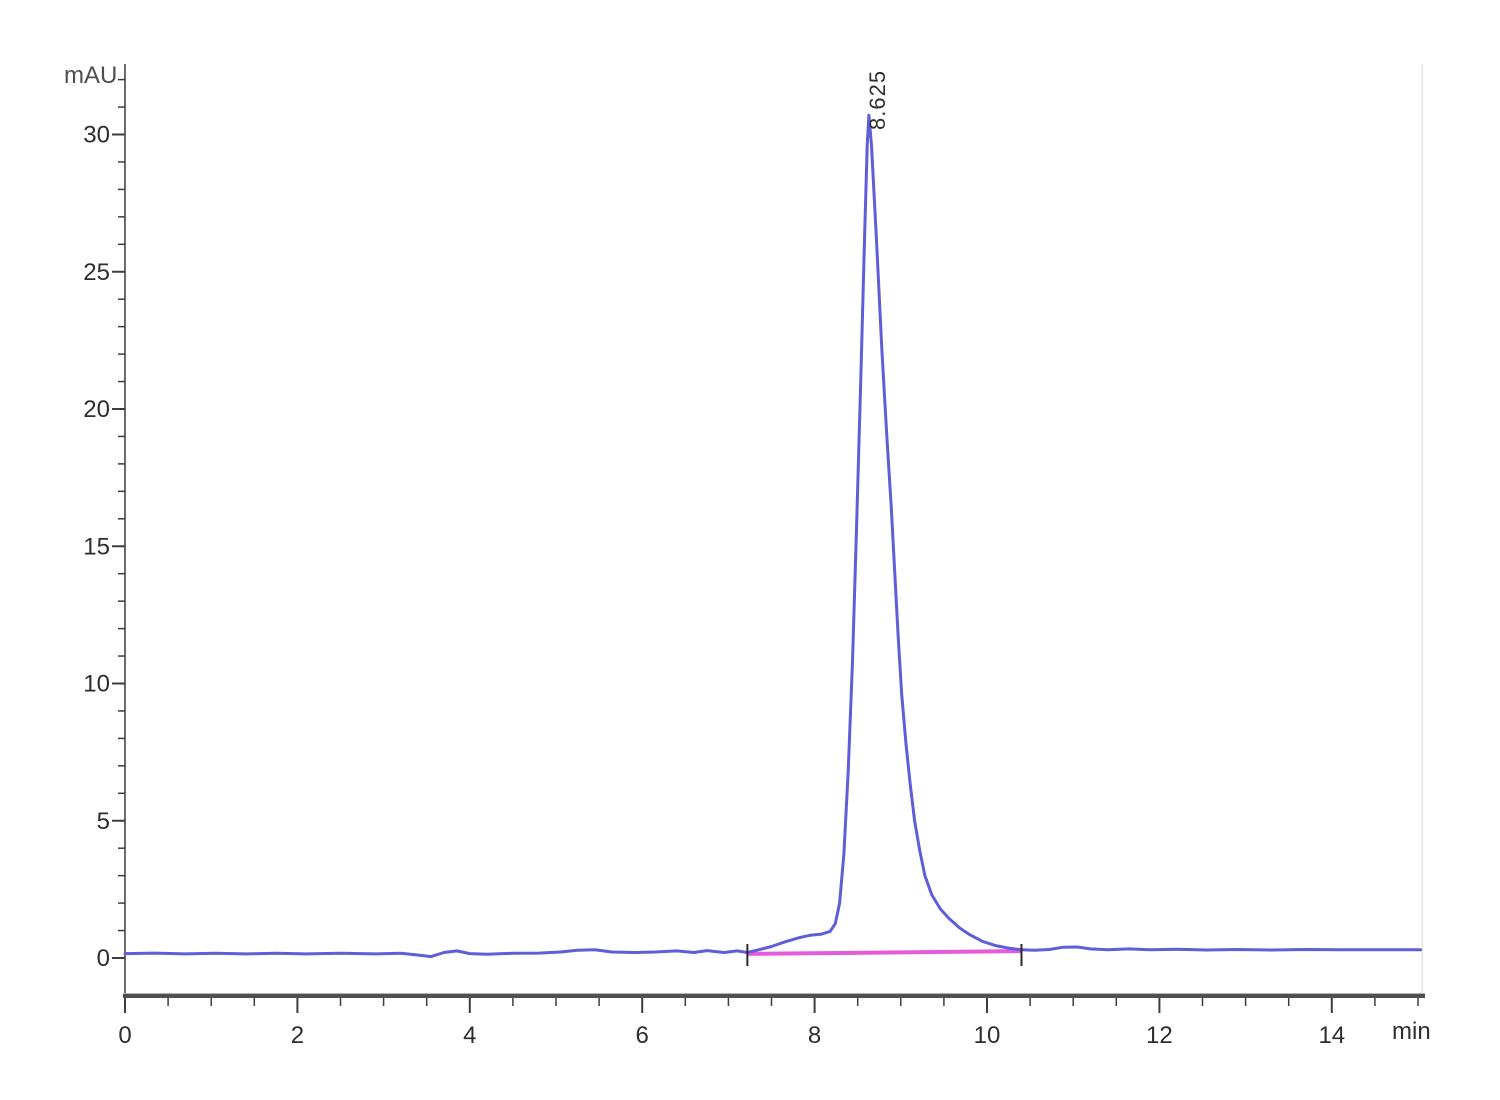 Image resolution: width=1500 pixels, height=1100 pixels. I want to click on y-tick-label: 0, so click(103, 958).